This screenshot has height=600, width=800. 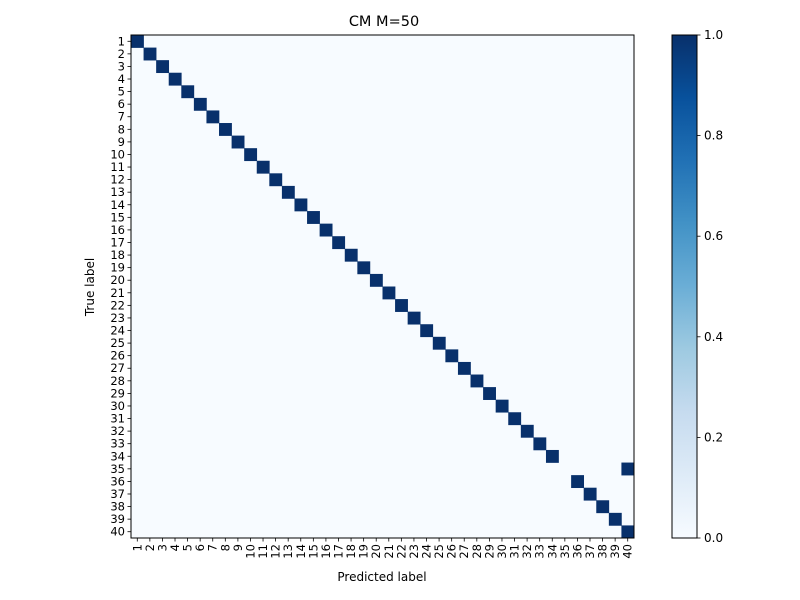 What do you see at coordinates (117, 406) in the screenshot?
I see `y-tick-label: 30` at bounding box center [117, 406].